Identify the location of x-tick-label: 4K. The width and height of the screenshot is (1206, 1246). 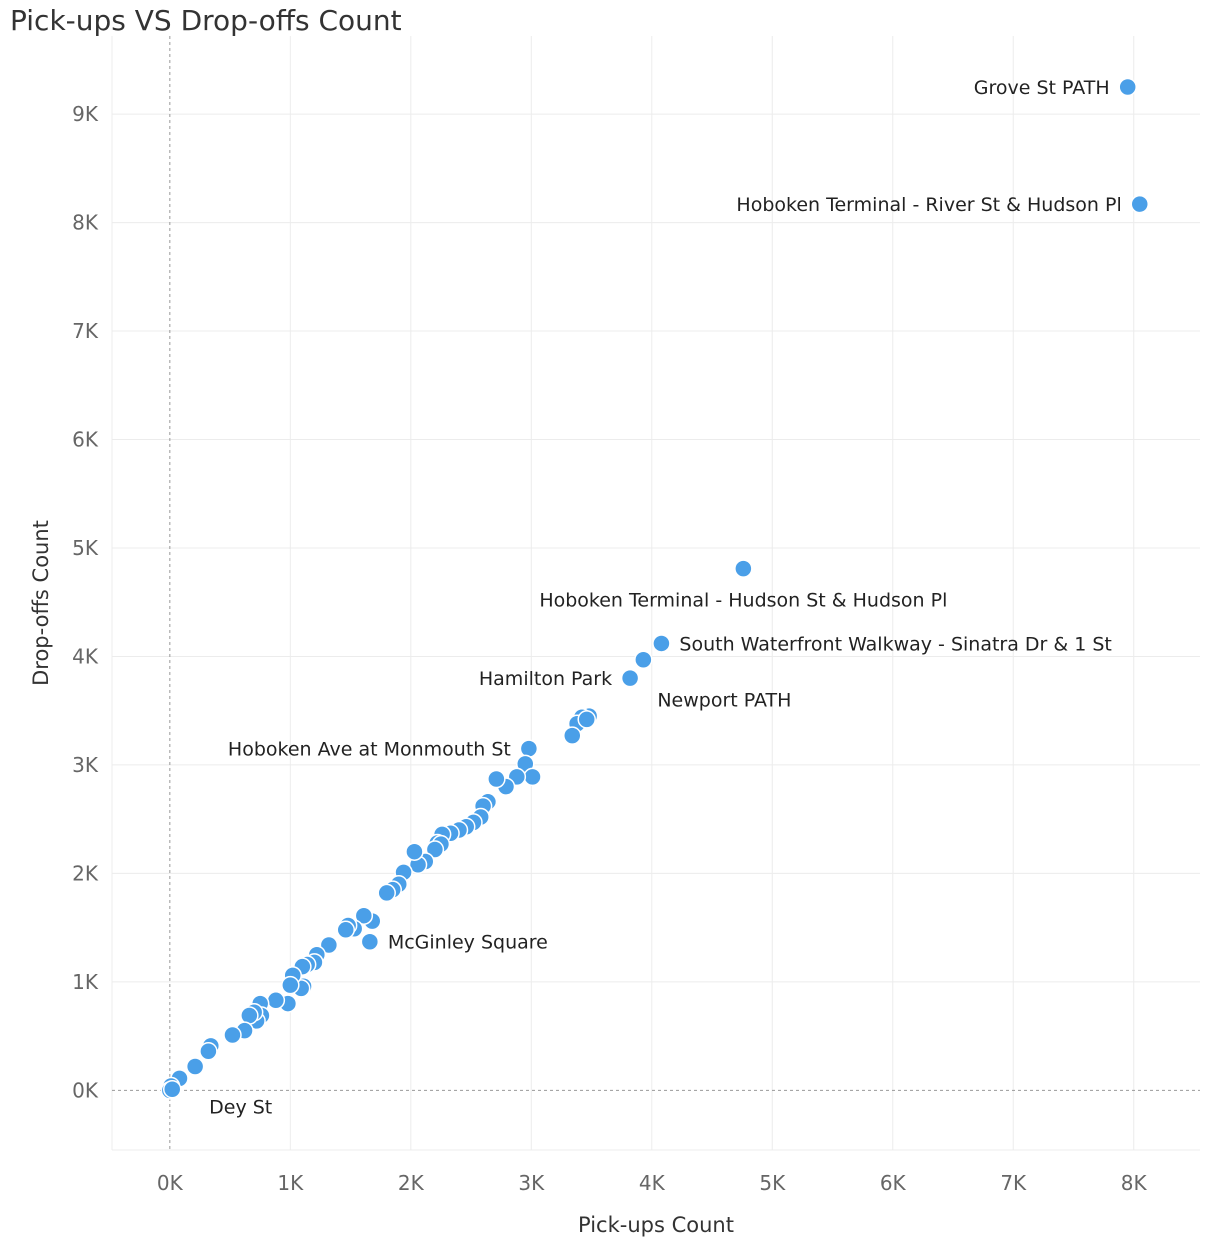
(652, 1183).